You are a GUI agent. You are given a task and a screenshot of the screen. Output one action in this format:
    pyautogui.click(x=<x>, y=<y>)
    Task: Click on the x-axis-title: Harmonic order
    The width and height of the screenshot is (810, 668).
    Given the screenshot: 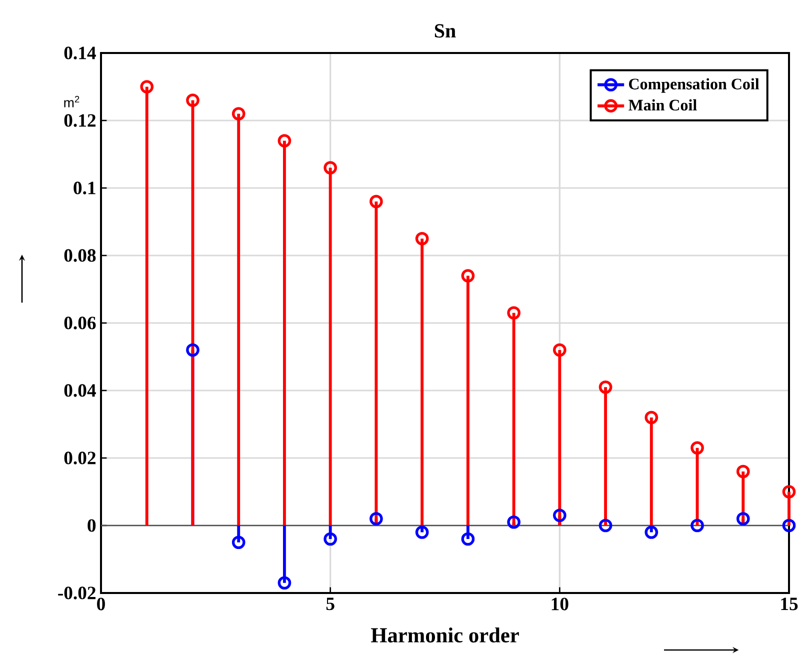 What is the action you would take?
    pyautogui.click(x=445, y=634)
    